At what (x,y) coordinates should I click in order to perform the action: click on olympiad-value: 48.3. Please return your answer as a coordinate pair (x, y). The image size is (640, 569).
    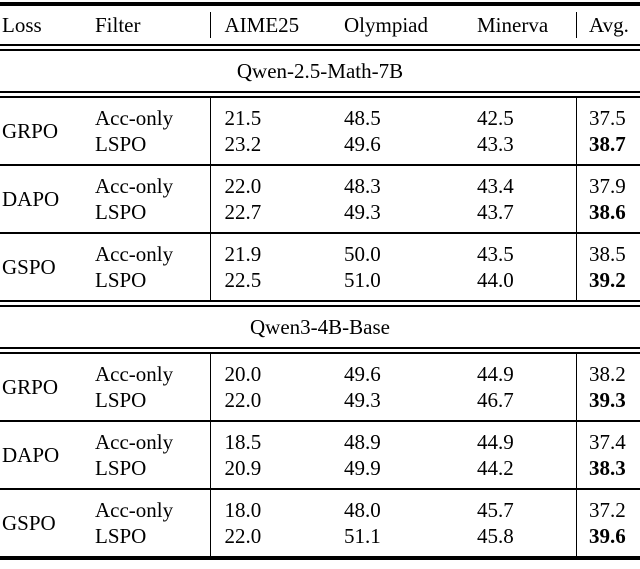
    Looking at the image, I should click on (362, 186).